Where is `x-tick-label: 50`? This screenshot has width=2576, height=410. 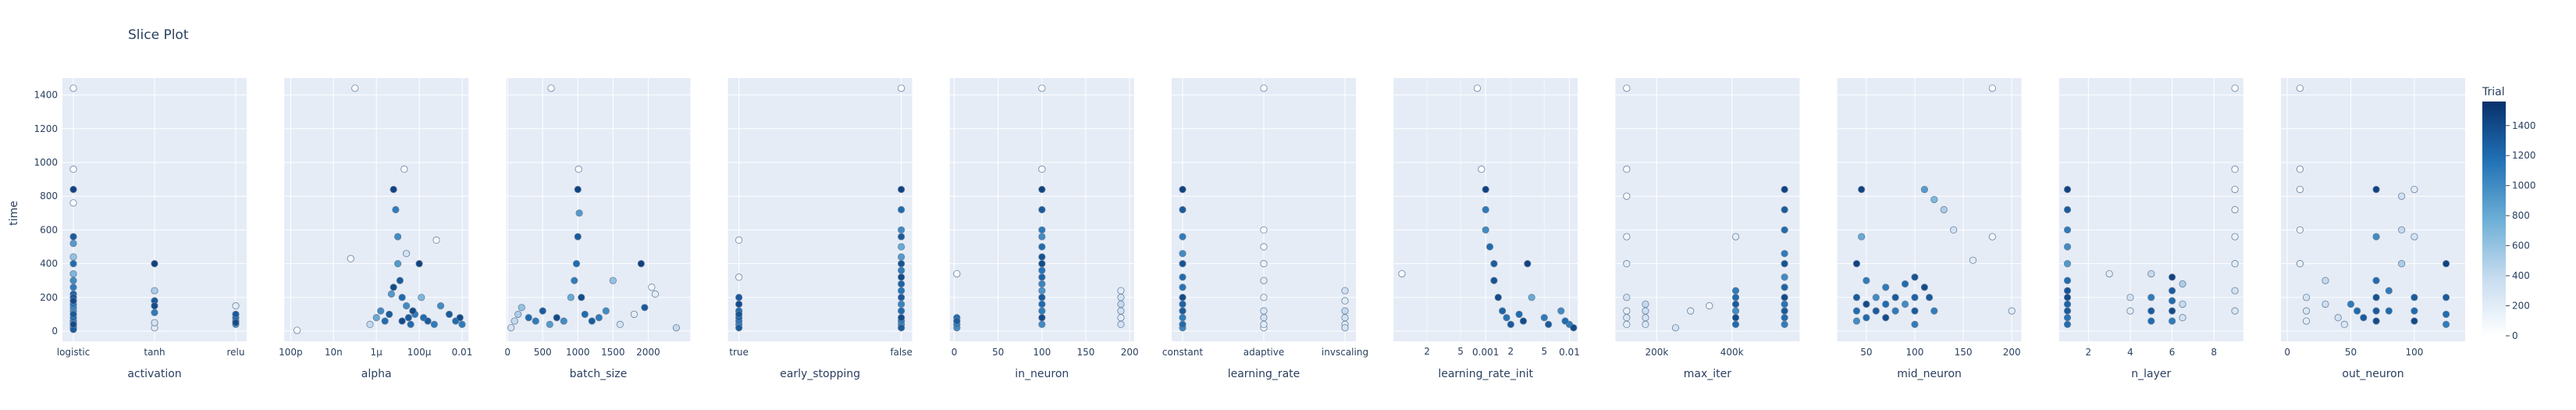 x-tick-label: 50 is located at coordinates (1866, 352).